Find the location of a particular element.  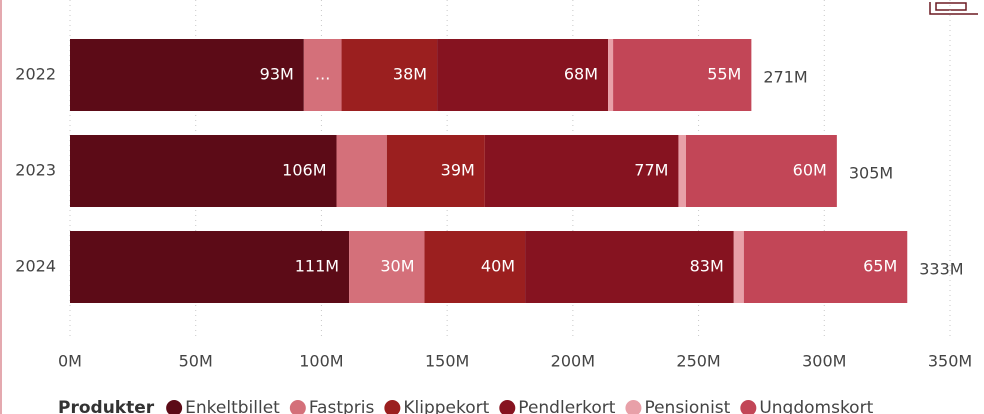

x-tick-label: 300M is located at coordinates (824, 361).